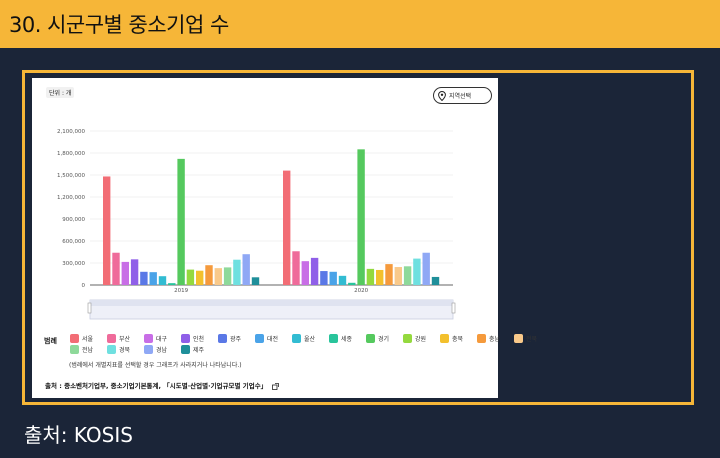  Describe the element at coordinates (119, 25) in the screenshot. I see `page-title: 30. 시군구별 중소기업 수` at that location.